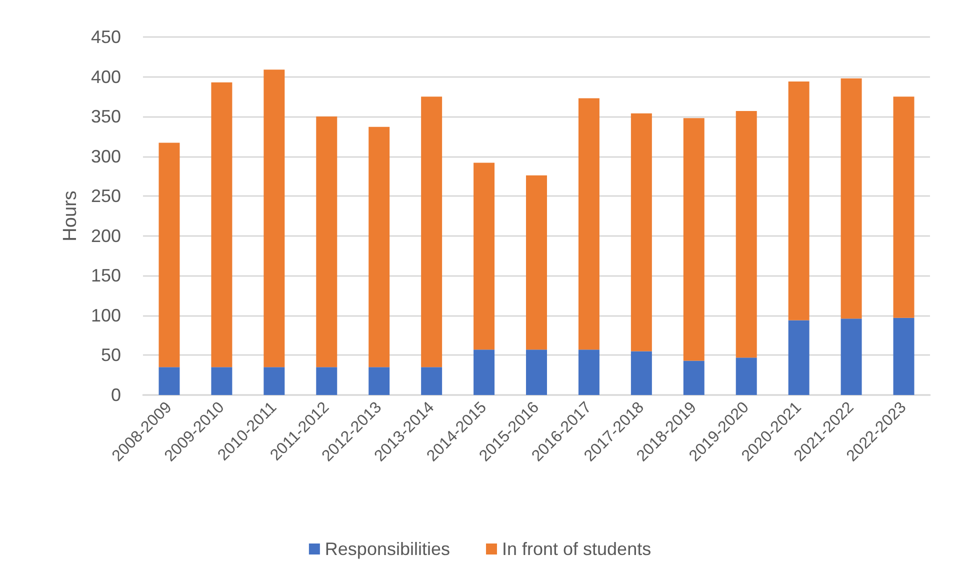 This screenshot has width=960, height=583. I want to click on y-tick-label: 200, so click(105, 236).